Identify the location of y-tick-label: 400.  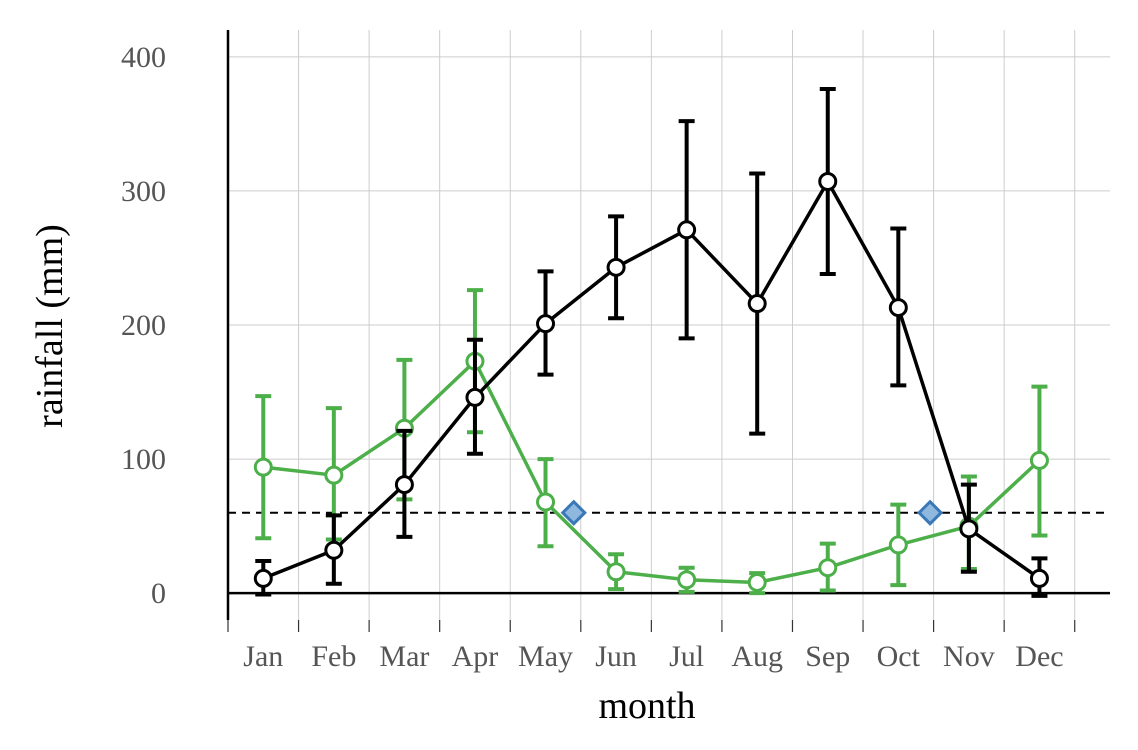
(143, 57).